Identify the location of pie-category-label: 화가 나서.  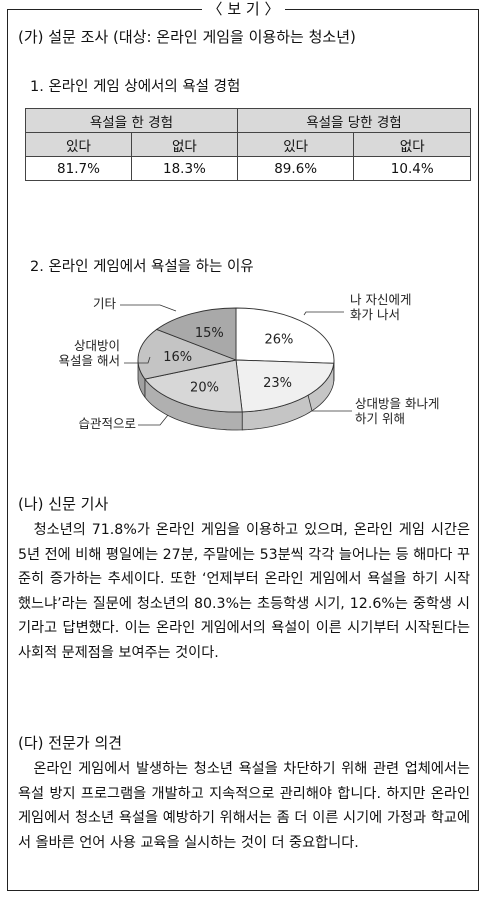
(375, 314).